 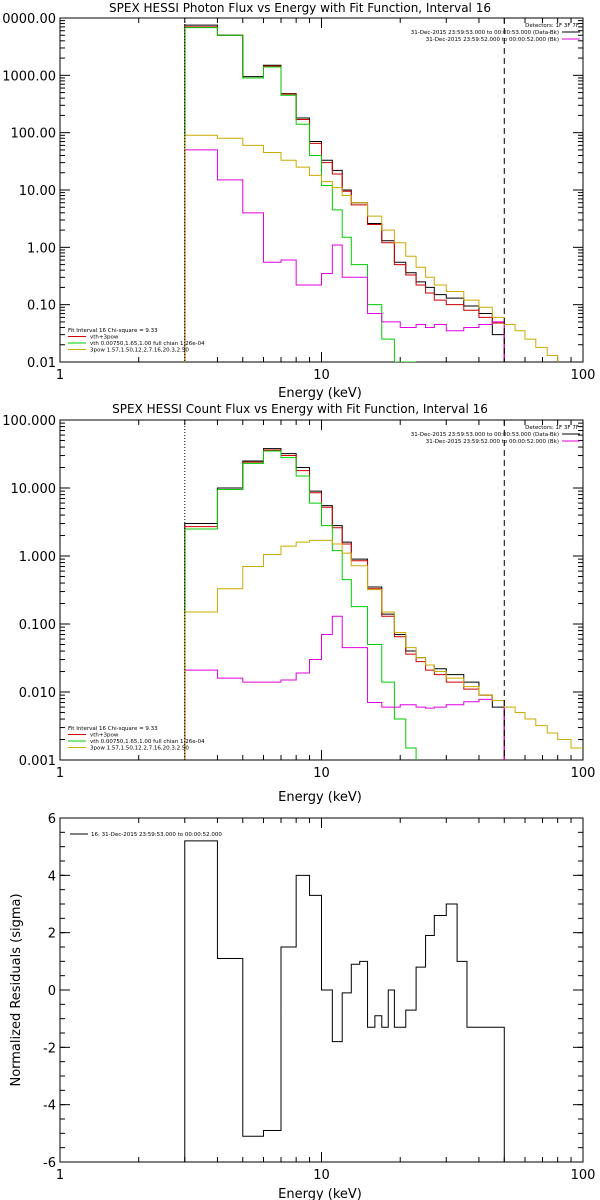 I want to click on y-tick-label: -4, so click(x=49, y=1106).